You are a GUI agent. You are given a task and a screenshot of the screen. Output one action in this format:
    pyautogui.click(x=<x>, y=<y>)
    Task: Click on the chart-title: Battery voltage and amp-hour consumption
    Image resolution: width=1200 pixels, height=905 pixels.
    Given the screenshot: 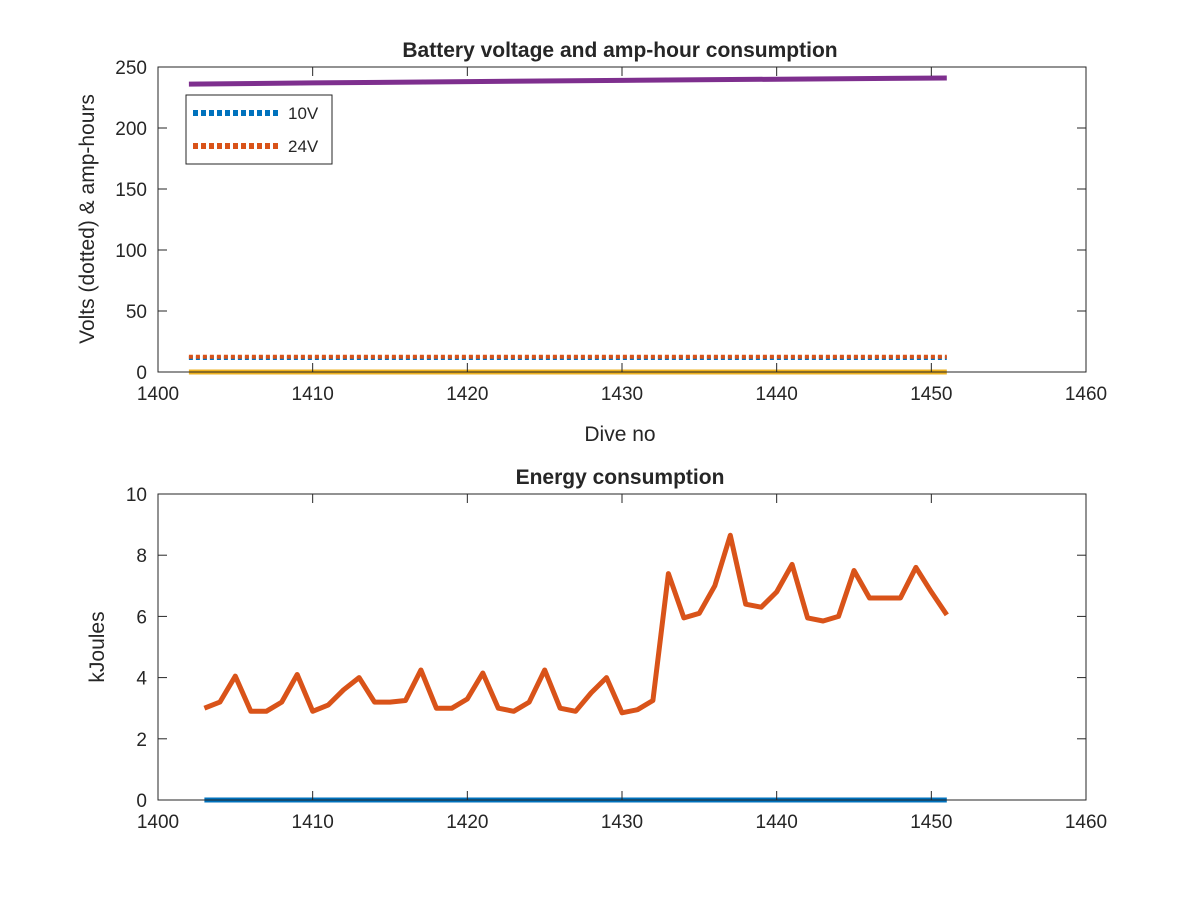 What is the action you would take?
    pyautogui.click(x=619, y=50)
    